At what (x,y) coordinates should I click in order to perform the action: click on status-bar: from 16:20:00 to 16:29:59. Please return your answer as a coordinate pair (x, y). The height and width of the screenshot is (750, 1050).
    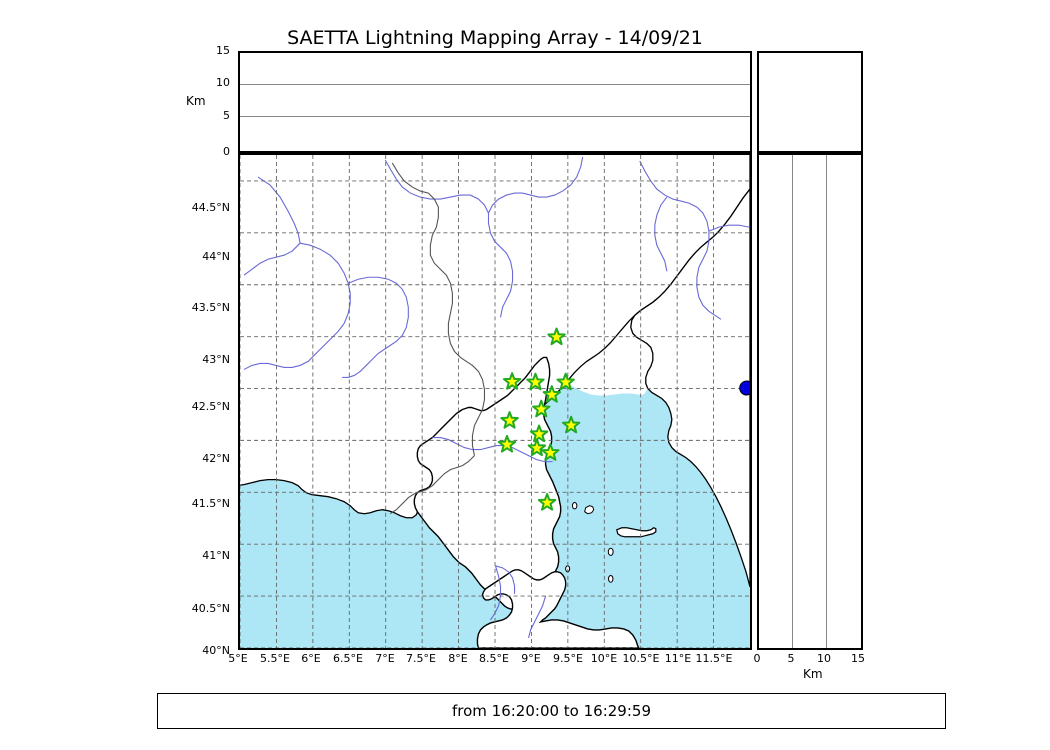
    Looking at the image, I should click on (551, 711).